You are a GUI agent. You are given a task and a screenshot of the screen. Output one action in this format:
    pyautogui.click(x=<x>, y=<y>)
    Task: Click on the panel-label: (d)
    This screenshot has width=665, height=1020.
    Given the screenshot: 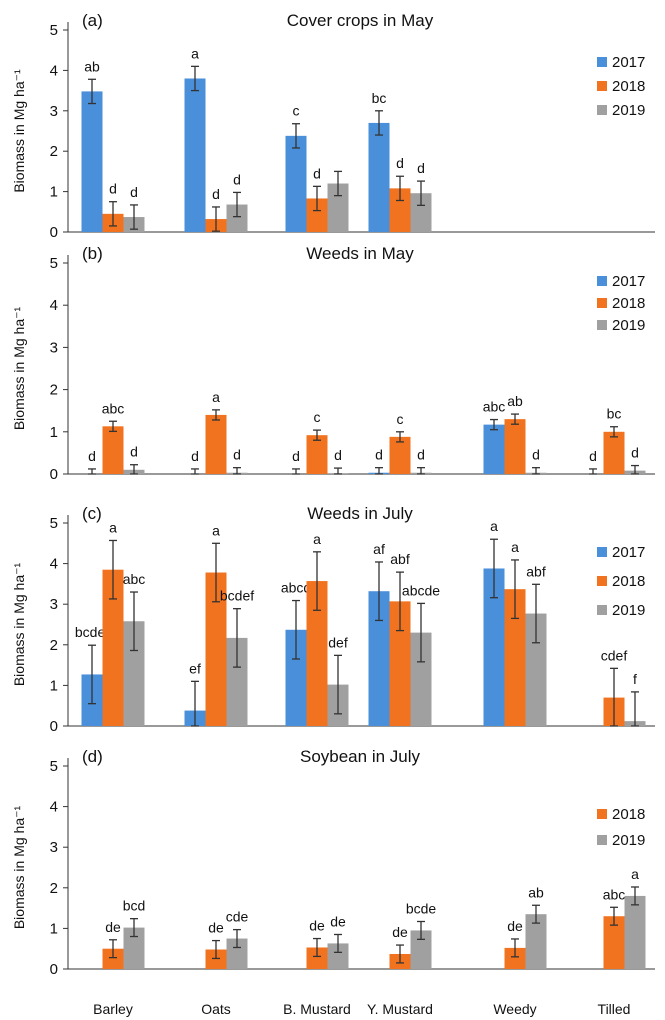 What is the action you would take?
    pyautogui.click(x=92, y=756)
    